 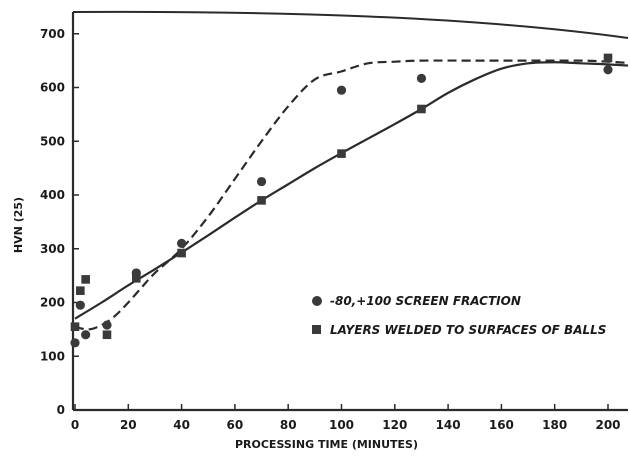 I want to click on y-tick-label: 0, so click(x=61, y=410).